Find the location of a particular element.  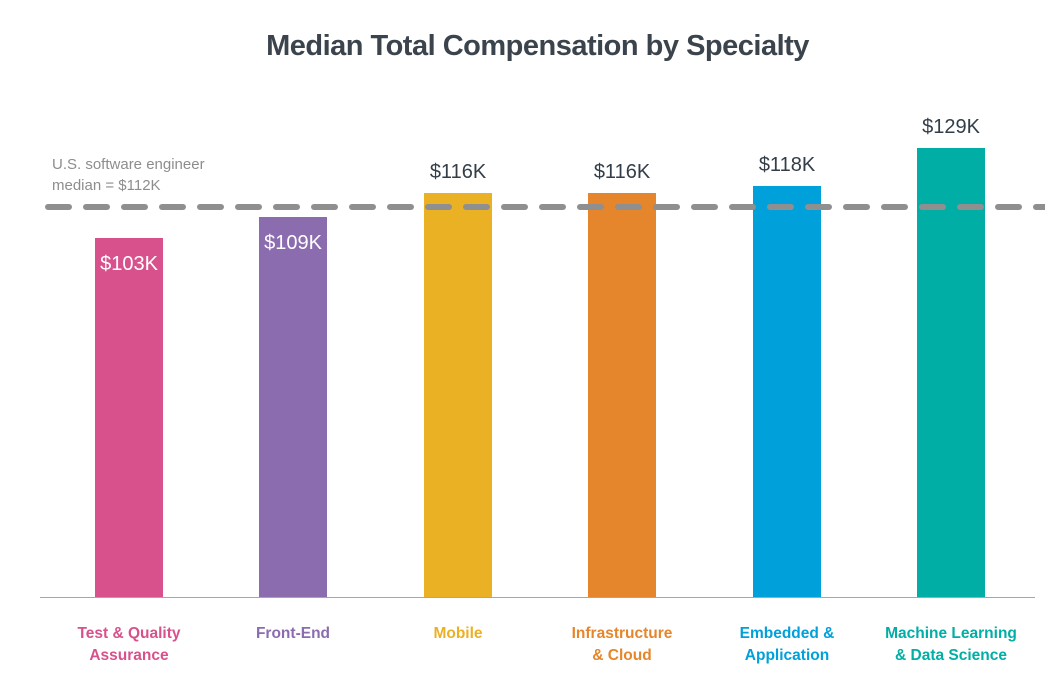

category-label-line: Mobile is located at coordinates (458, 633).